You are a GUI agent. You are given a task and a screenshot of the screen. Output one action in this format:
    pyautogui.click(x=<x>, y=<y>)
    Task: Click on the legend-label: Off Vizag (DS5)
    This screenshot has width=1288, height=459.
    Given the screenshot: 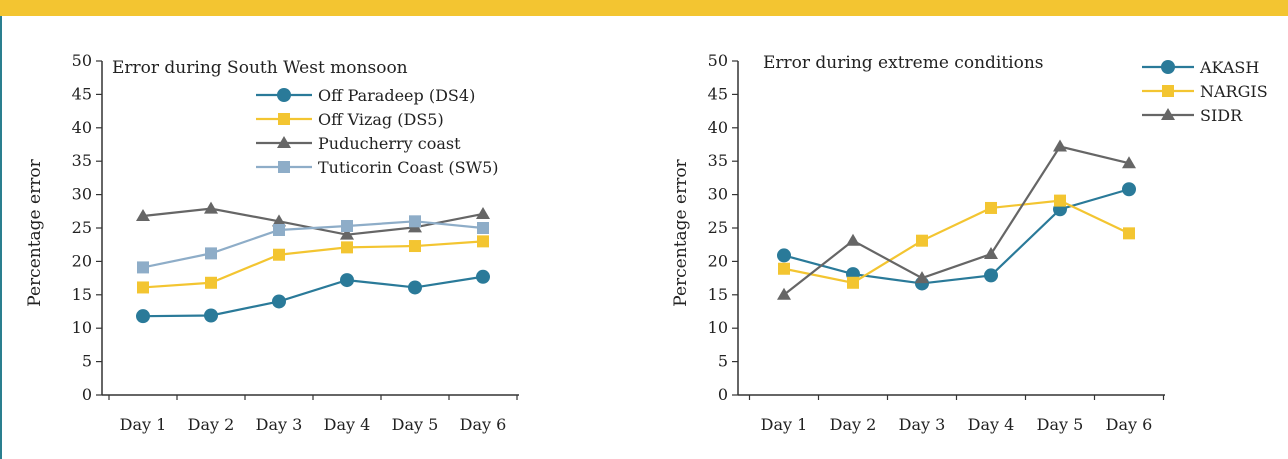 What is the action you would take?
    pyautogui.click(x=381, y=119)
    